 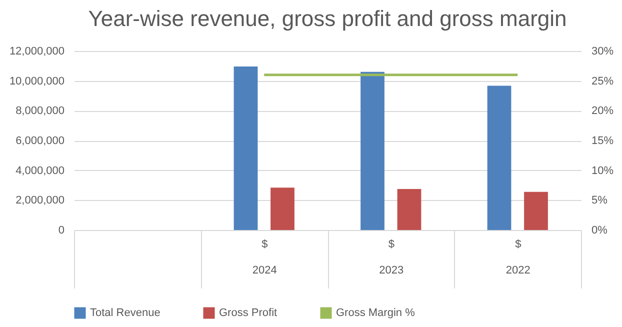 What do you see at coordinates (36, 52) in the screenshot?
I see `y-tick-label: 12,000,000` at bounding box center [36, 52].